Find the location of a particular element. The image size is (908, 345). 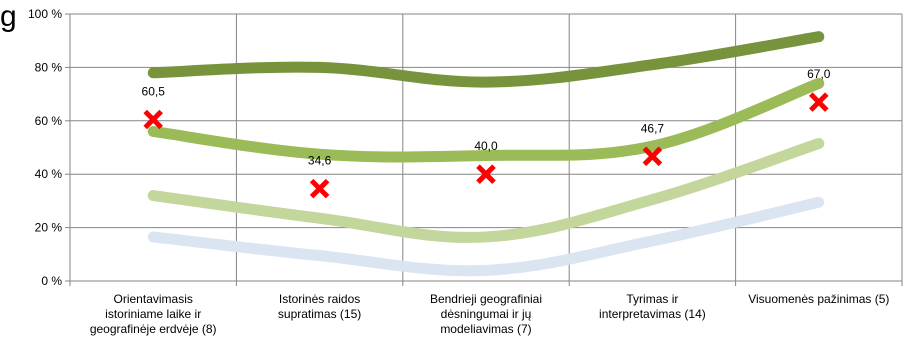

x-category-label-3: Tyrimas ir interpretavimas (14) is located at coordinates (652, 306).